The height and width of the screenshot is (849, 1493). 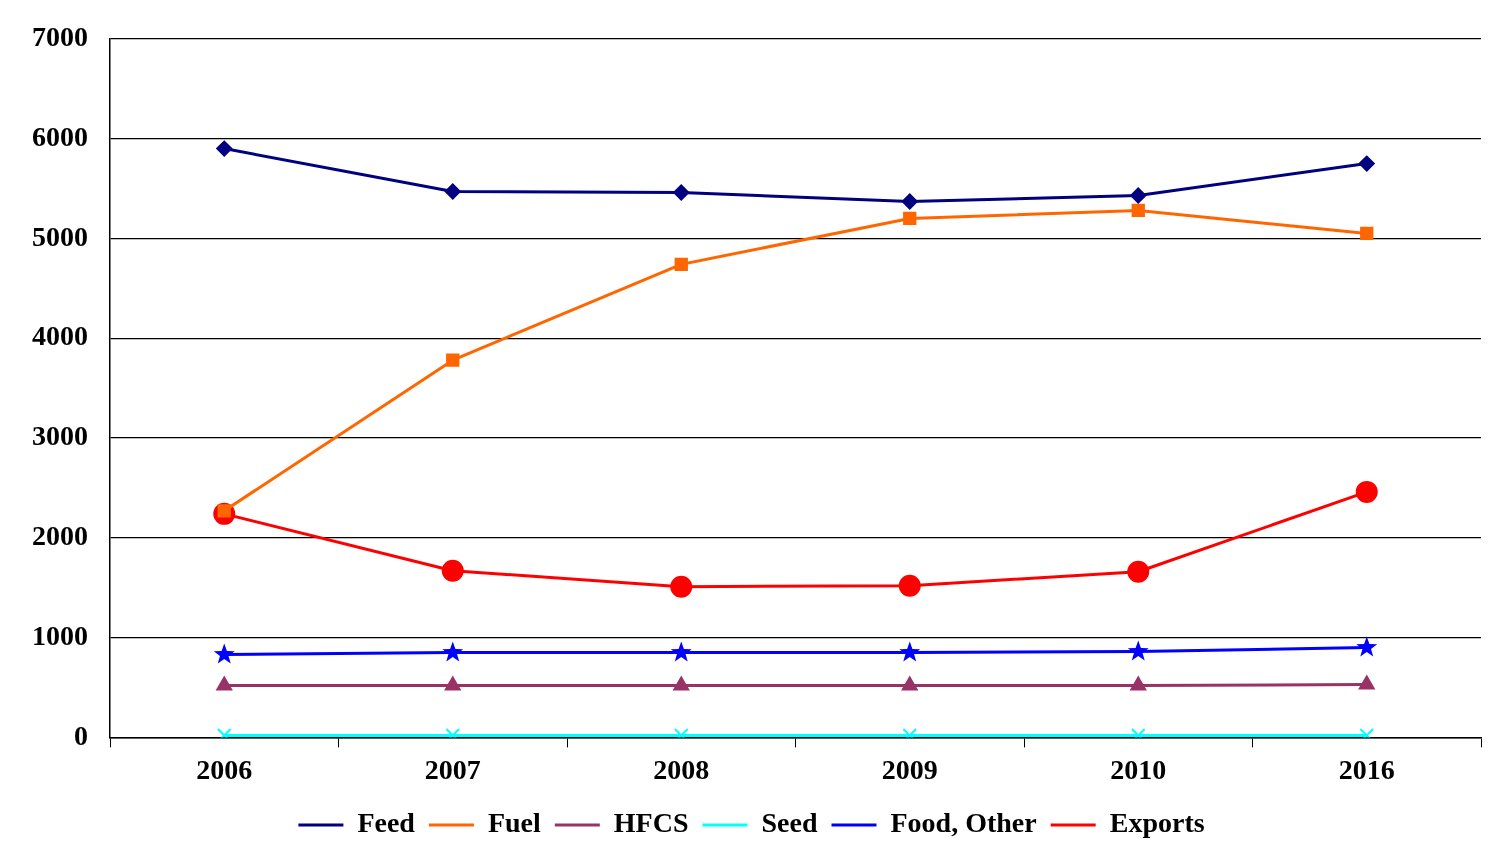 I want to click on y-tick-label: 1000, so click(x=60, y=635).